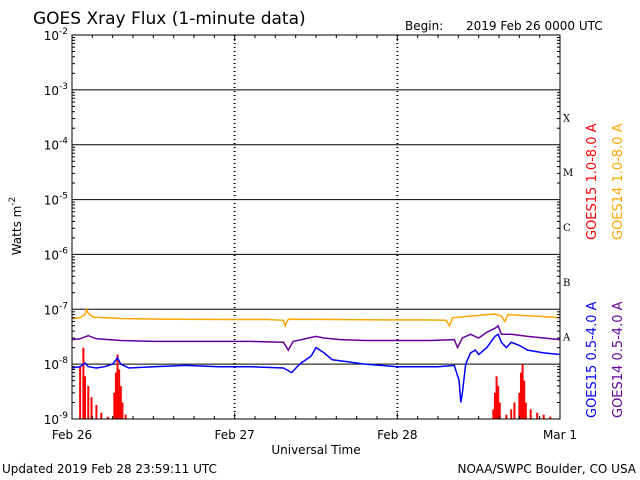 This screenshot has height=480, width=640. I want to click on y-axis-label: Watts m-2, so click(16, 226).